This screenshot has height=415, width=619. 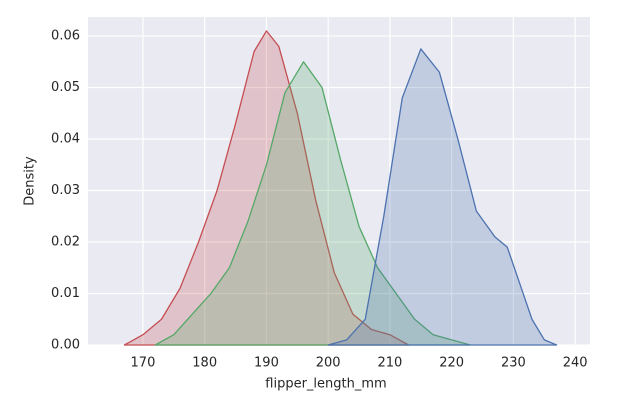 What do you see at coordinates (451, 363) in the screenshot?
I see `x-tick-label: 220` at bounding box center [451, 363].